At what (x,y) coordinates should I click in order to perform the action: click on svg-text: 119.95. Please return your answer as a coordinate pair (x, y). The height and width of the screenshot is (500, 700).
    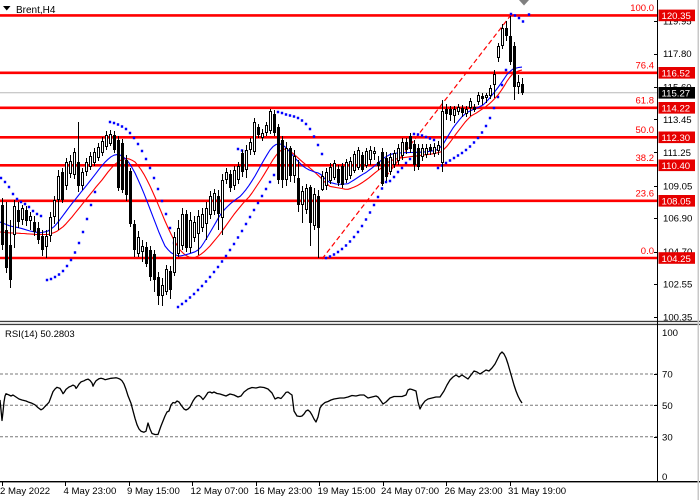
    Looking at the image, I should click on (677, 22).